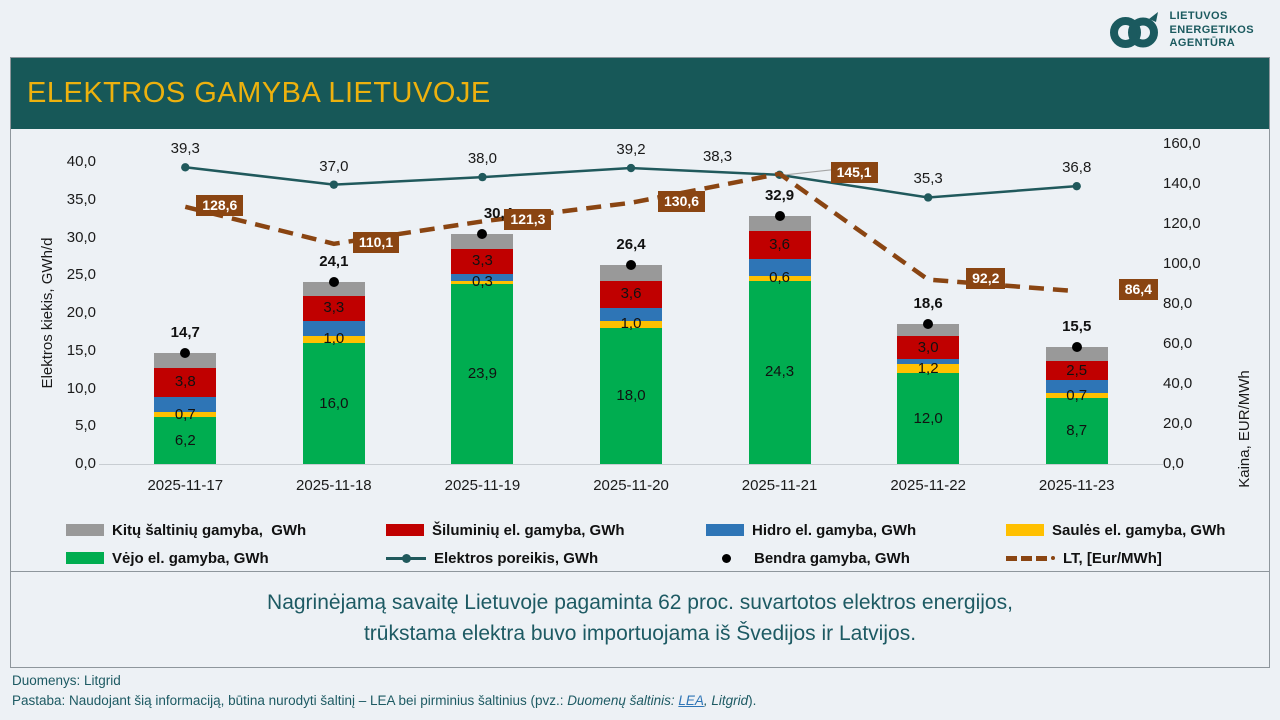  What do you see at coordinates (834, 530) in the screenshot?
I see `legend-label: Hidro el. gamyba, GWh` at bounding box center [834, 530].